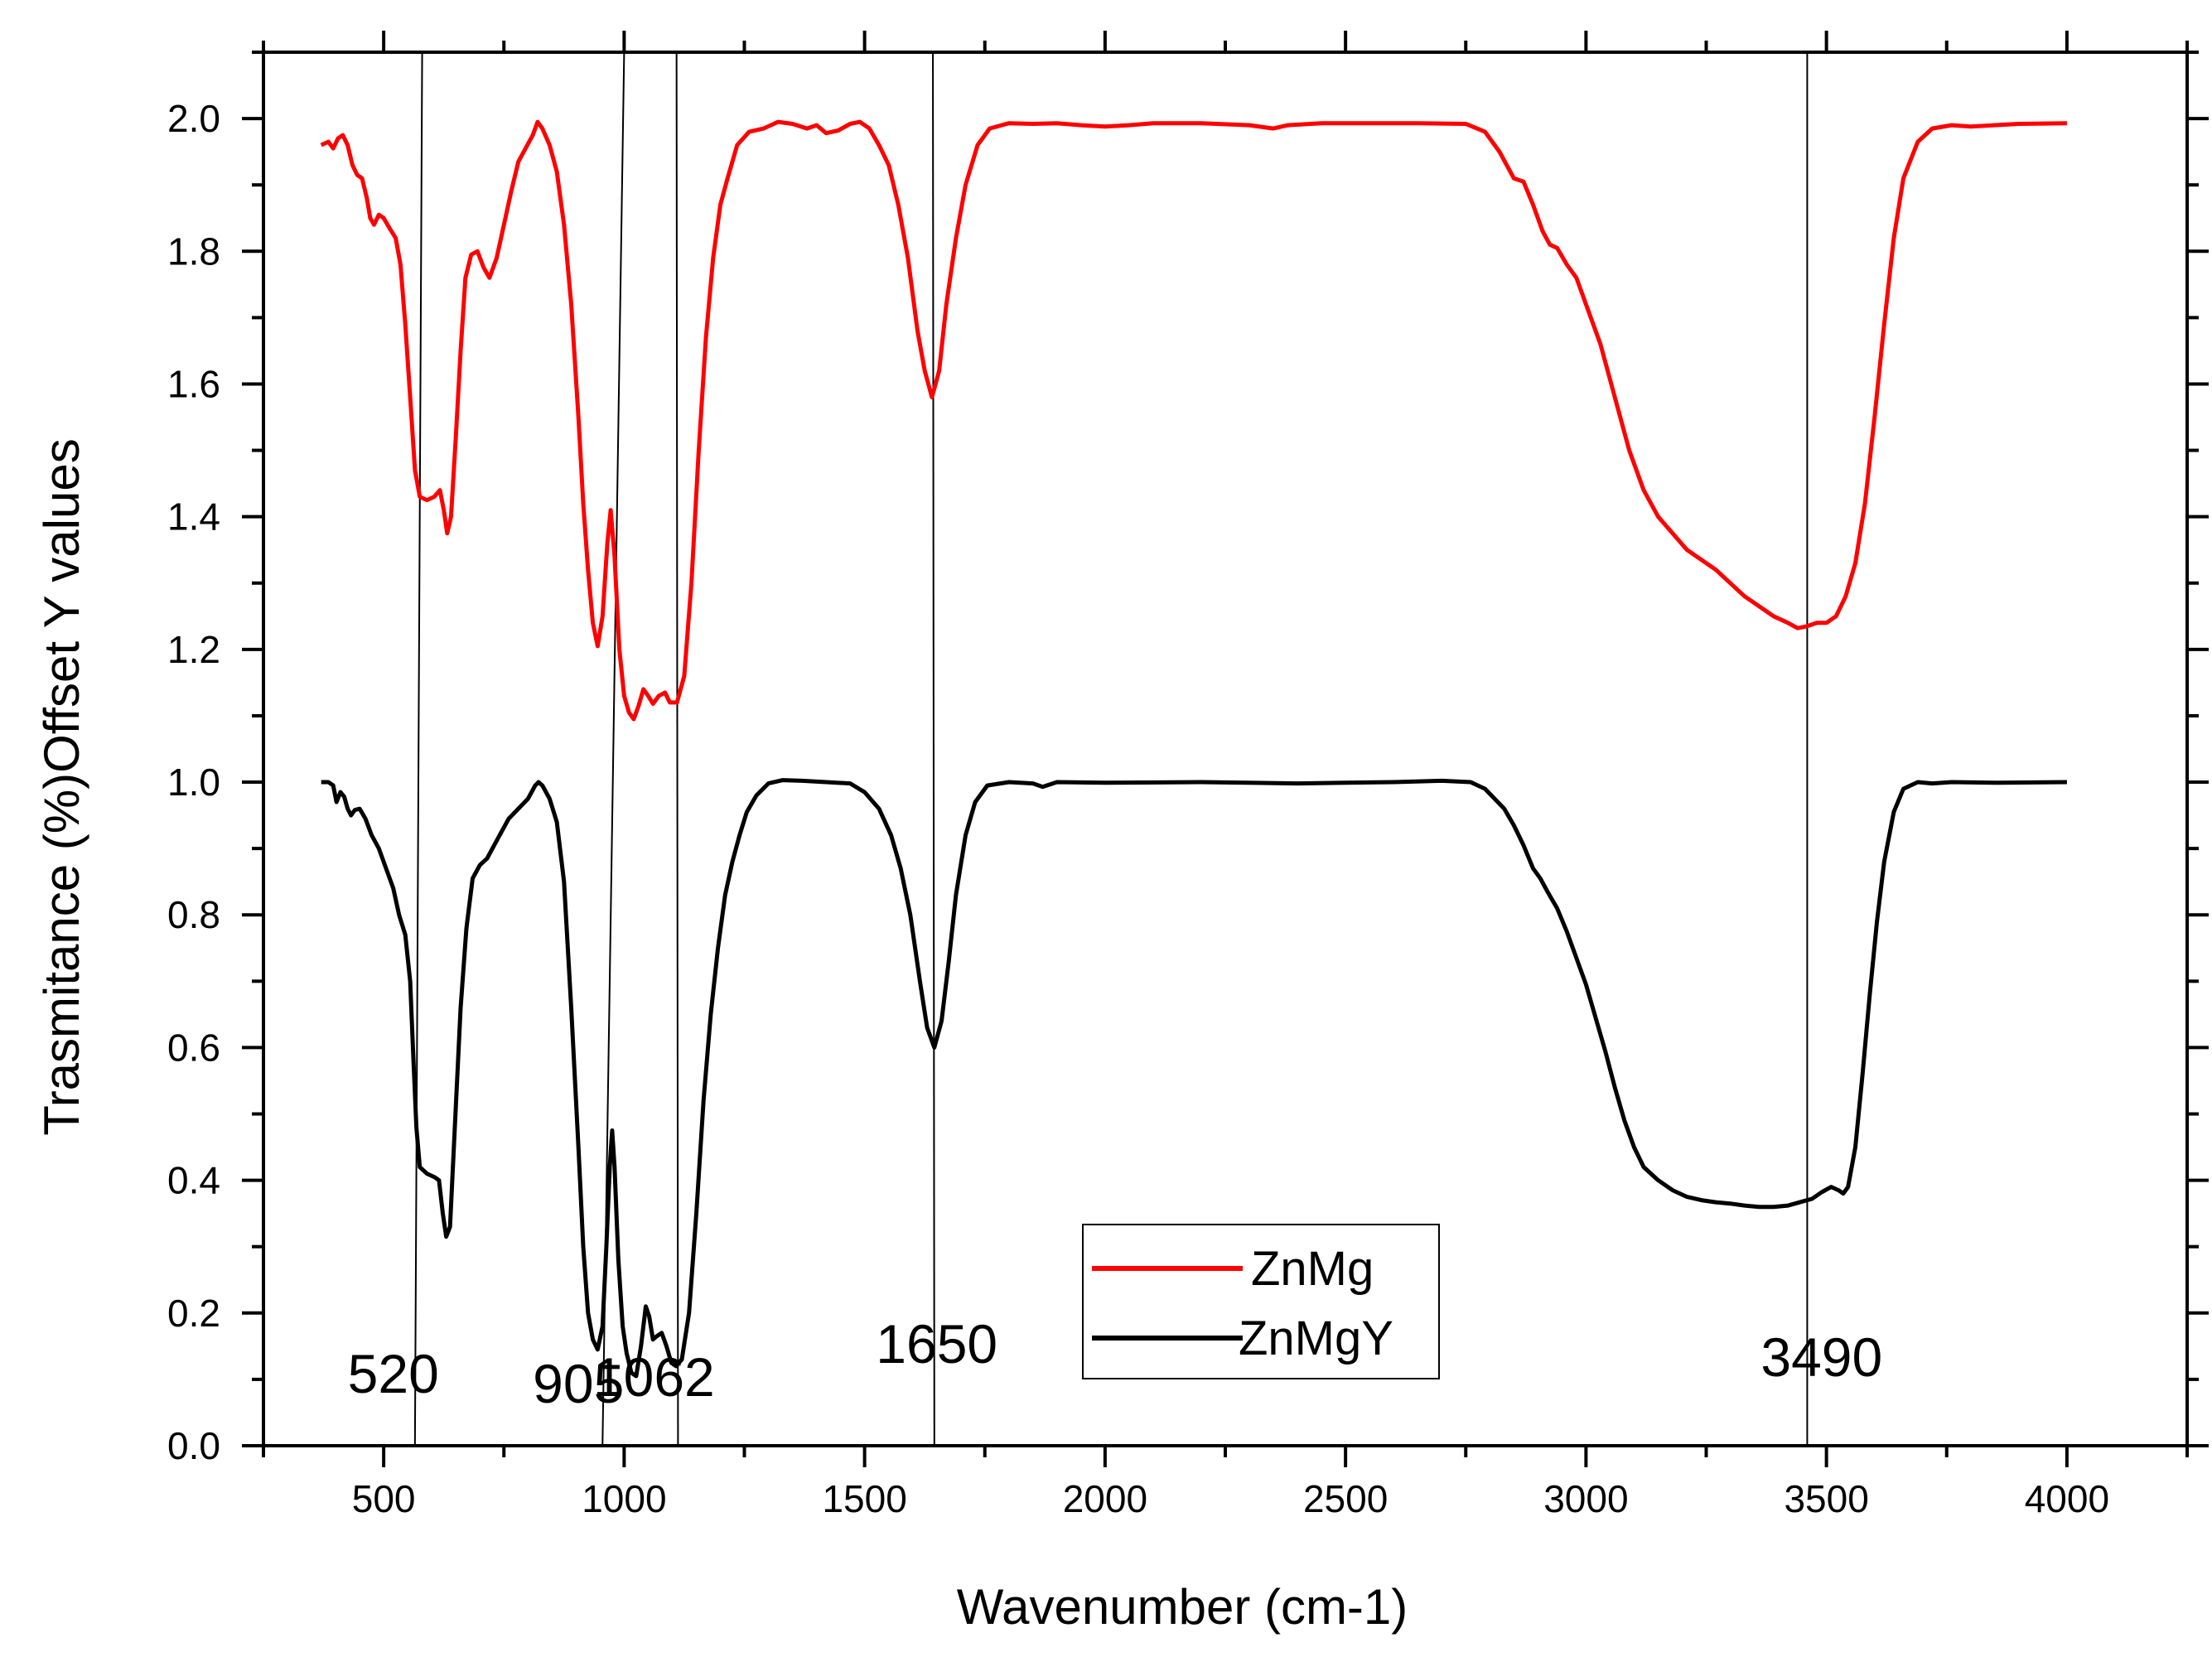  Describe the element at coordinates (393, 1373) in the screenshot. I see `peak-label-520: 520` at that location.